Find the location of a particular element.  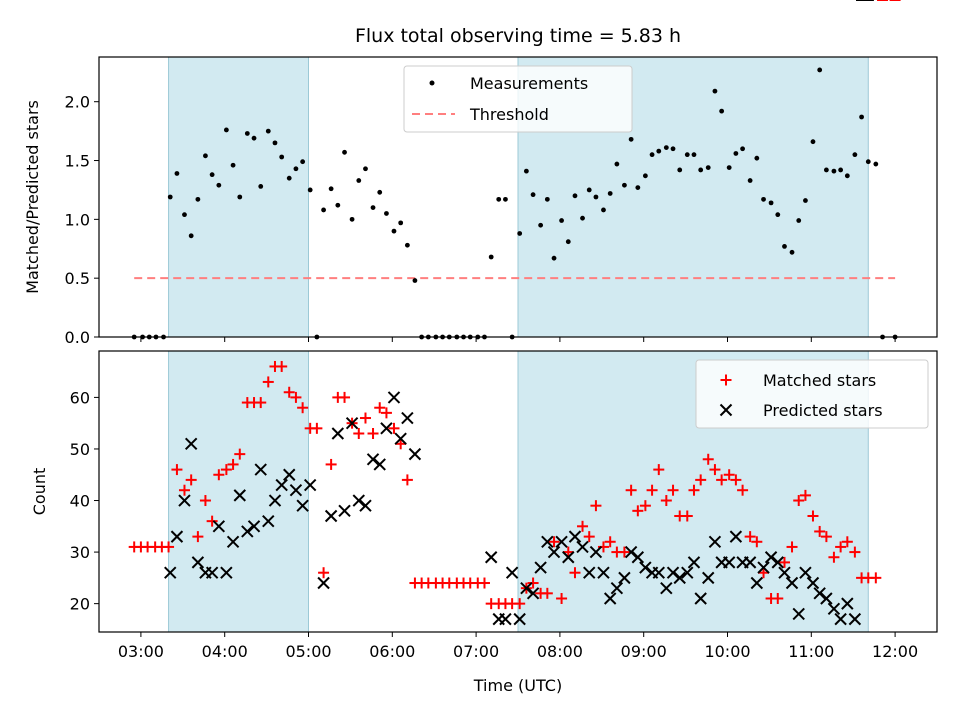

legend-marker-measurements is located at coordinates (432, 83).